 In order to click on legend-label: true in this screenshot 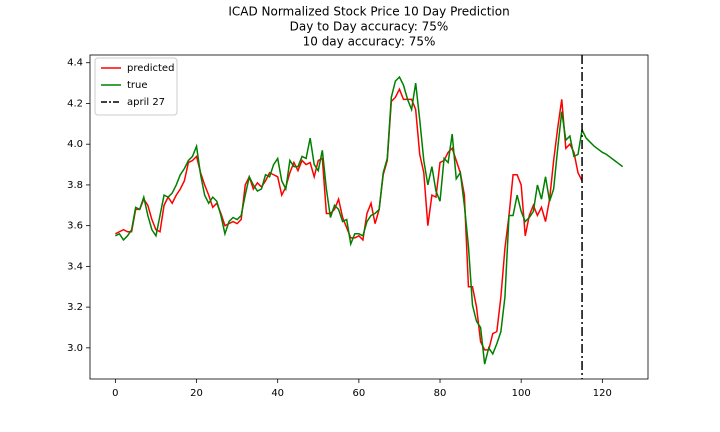, I will do `click(137, 85)`.